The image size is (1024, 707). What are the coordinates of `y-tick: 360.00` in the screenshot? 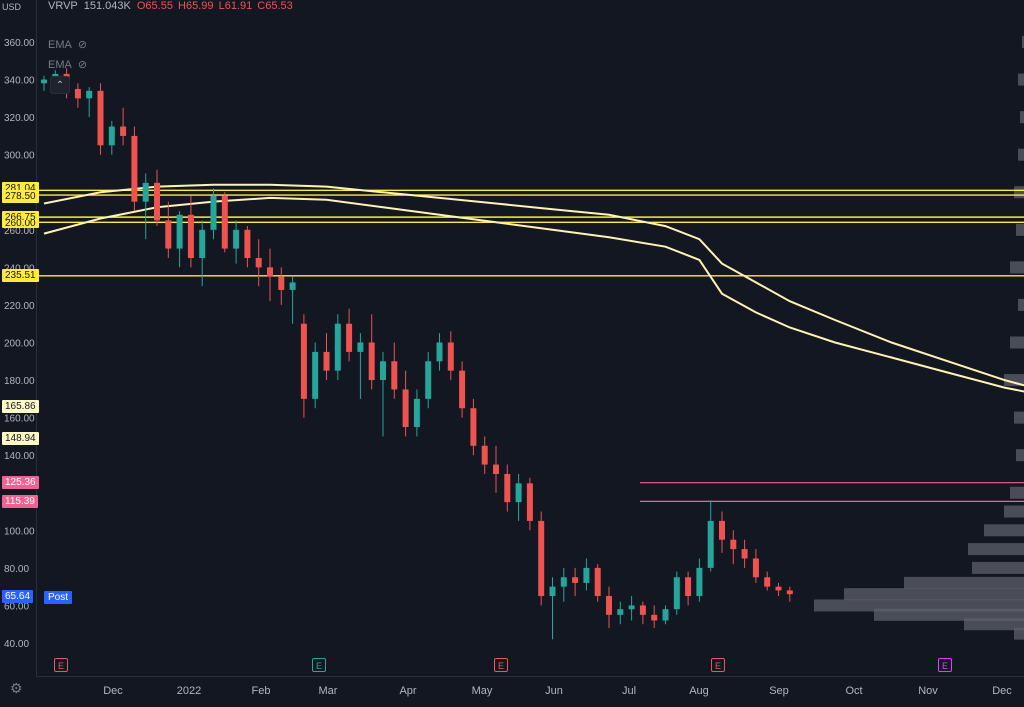 It's located at (19, 43).